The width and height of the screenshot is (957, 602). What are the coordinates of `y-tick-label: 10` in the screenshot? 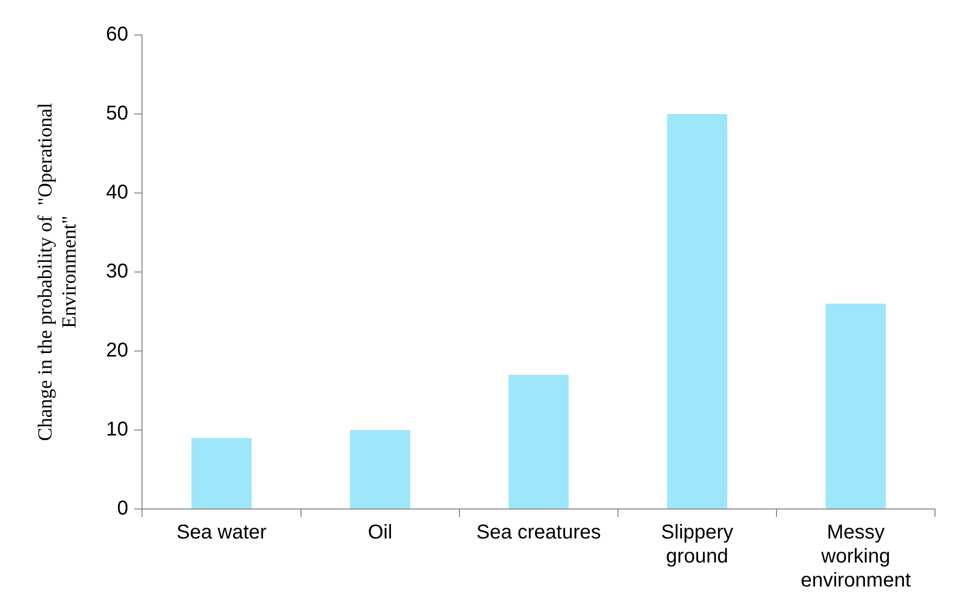 It's located at (117, 429).